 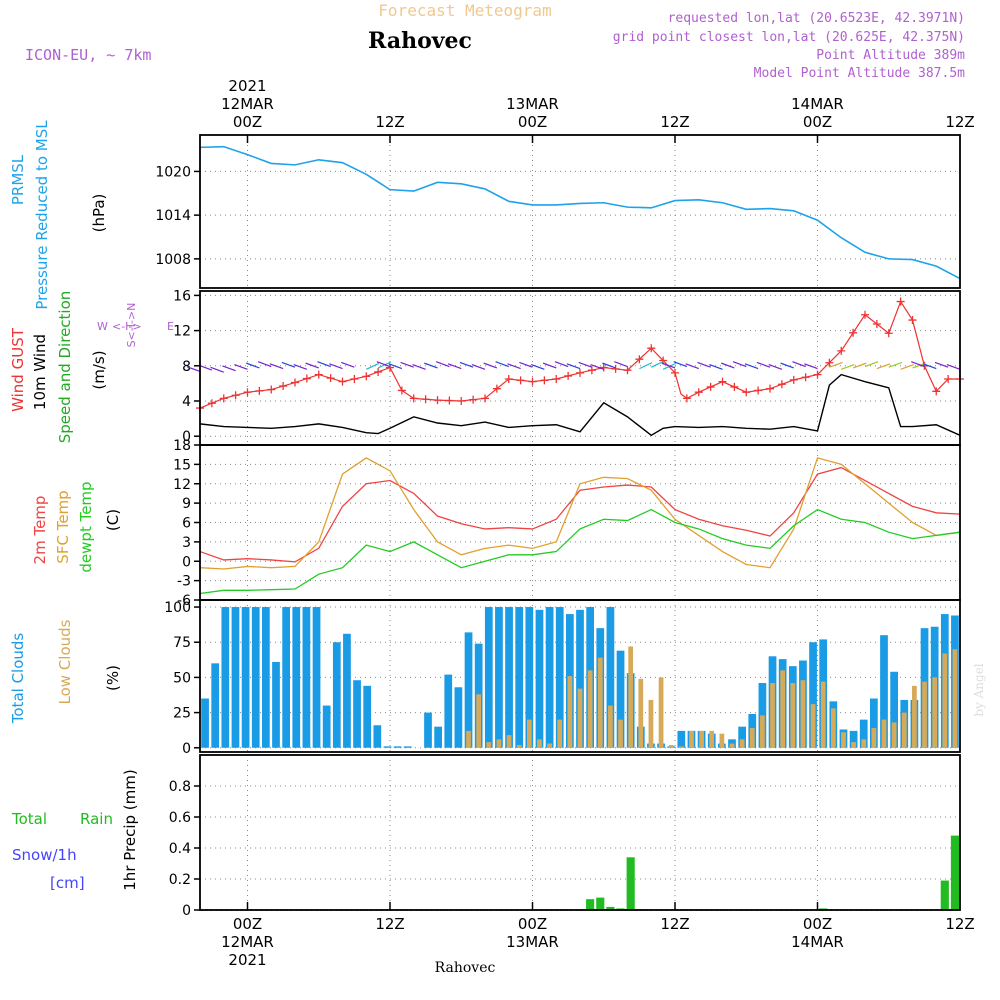 What do you see at coordinates (186, 402) in the screenshot?
I see `y-tick-label: 4` at bounding box center [186, 402].